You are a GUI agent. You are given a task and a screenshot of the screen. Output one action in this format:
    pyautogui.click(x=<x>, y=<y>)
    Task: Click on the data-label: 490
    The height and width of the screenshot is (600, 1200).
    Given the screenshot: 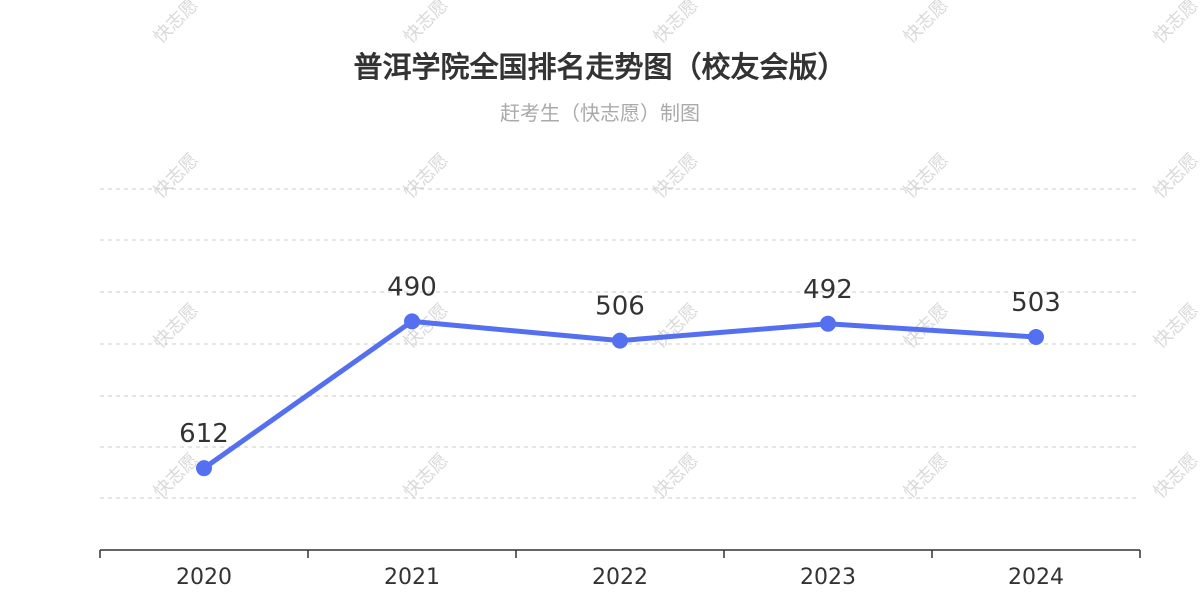 What is the action you would take?
    pyautogui.click(x=412, y=287)
    